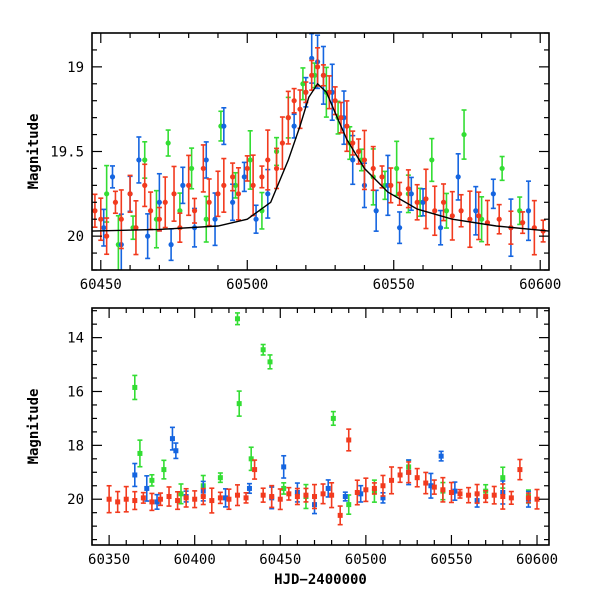 Image resolution: width=600 pixels, height=605 pixels. What do you see at coordinates (75, 68) in the screenshot?
I see `y-tick-label: 19` at bounding box center [75, 68].